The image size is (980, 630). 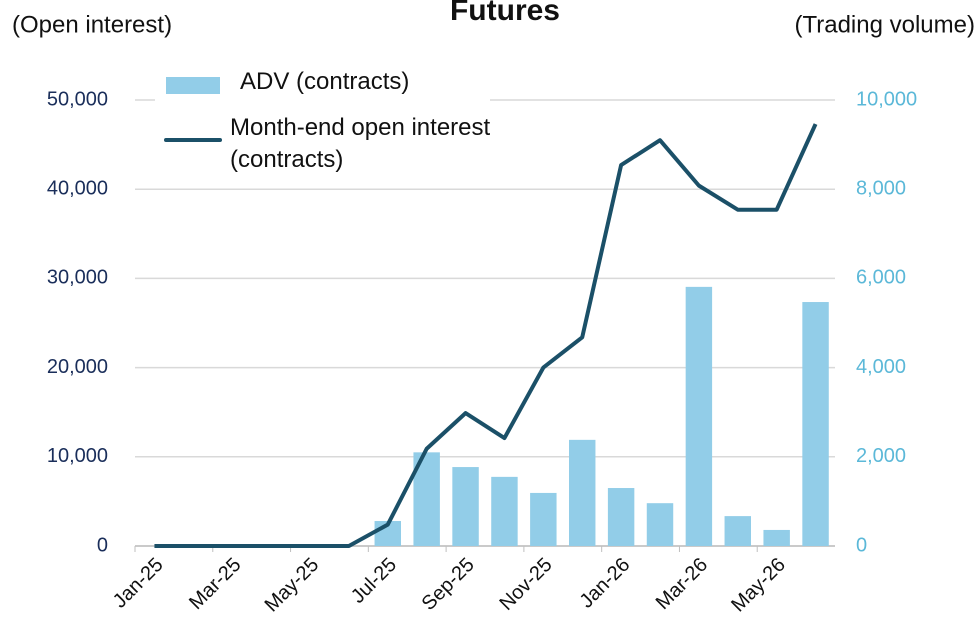 What do you see at coordinates (881, 367) in the screenshot?
I see `y2-tick-label: 4,000` at bounding box center [881, 367].